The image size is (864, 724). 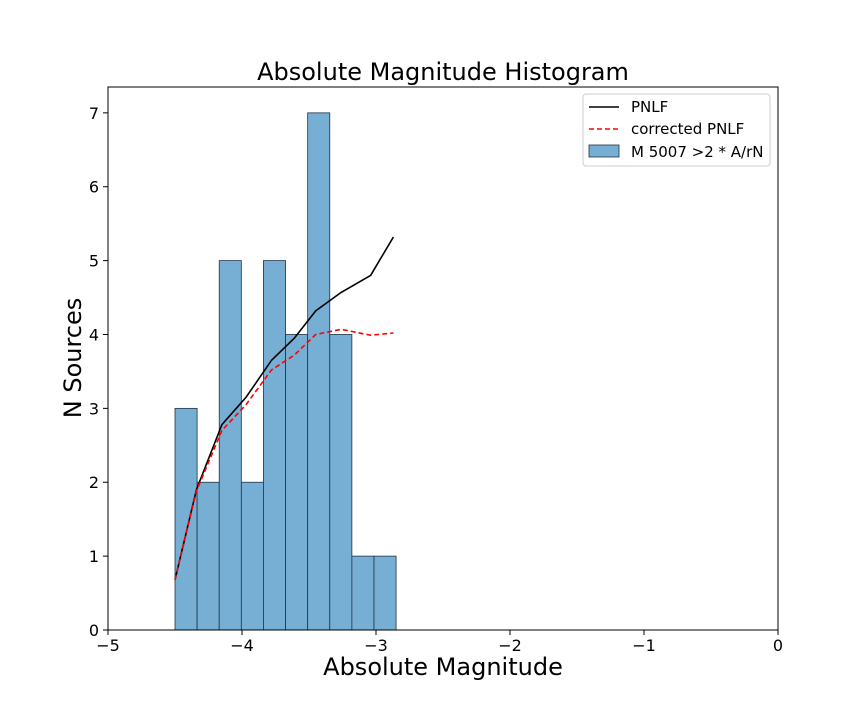 I want to click on legend-frame, so click(x=676, y=130).